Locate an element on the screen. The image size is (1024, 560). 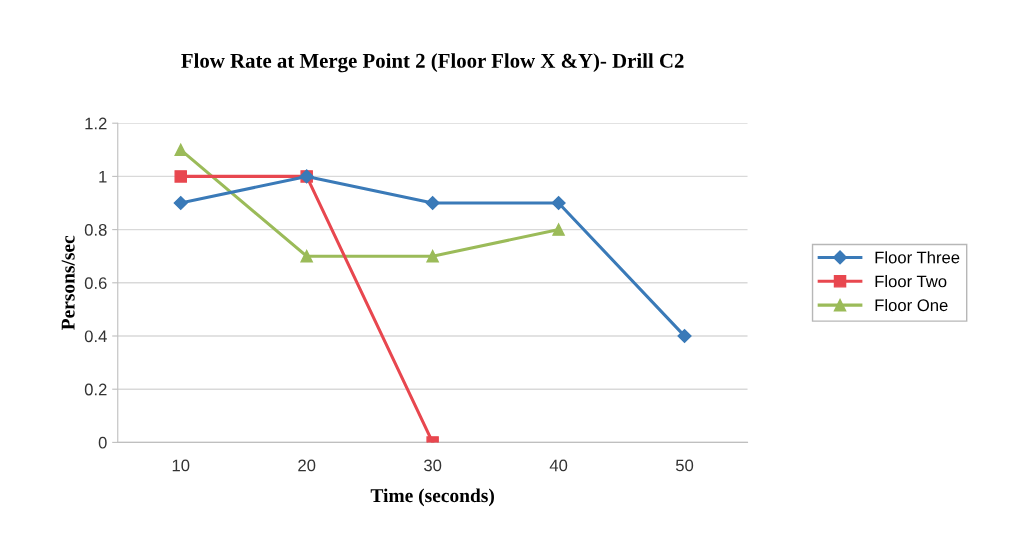
legend-label: Floor Three is located at coordinates (917, 257).